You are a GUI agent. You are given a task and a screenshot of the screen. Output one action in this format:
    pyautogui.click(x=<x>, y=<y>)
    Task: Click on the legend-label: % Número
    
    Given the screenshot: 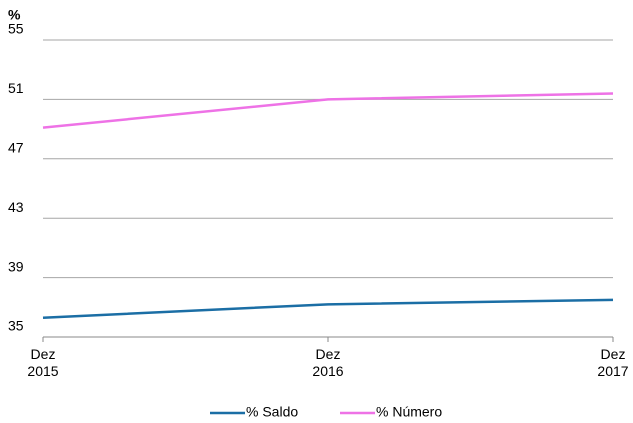 What is the action you would take?
    pyautogui.click(x=409, y=412)
    